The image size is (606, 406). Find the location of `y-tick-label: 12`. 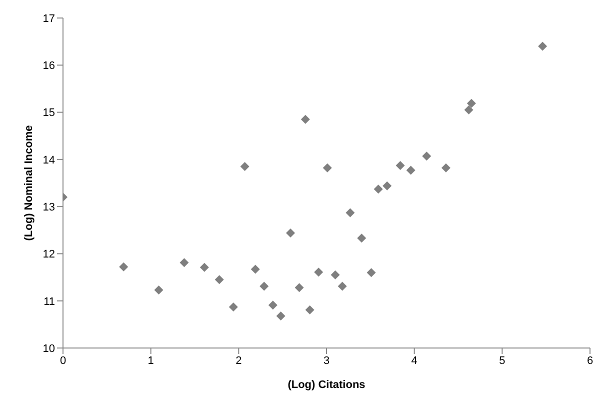

y-tick-label: 12 is located at coordinates (48, 254).